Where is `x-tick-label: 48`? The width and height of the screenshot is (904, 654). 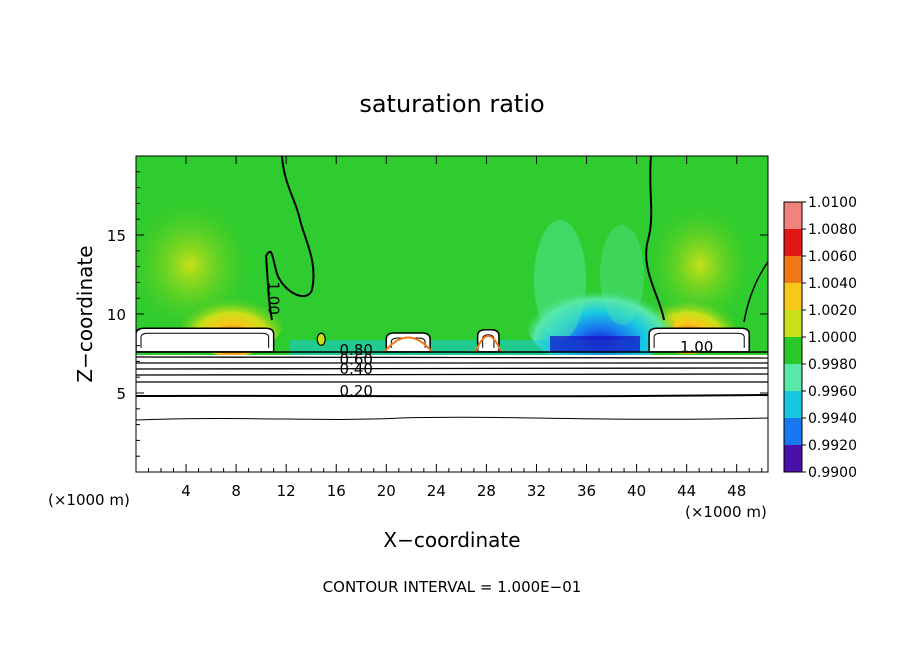 x-tick-label: 48 is located at coordinates (736, 491).